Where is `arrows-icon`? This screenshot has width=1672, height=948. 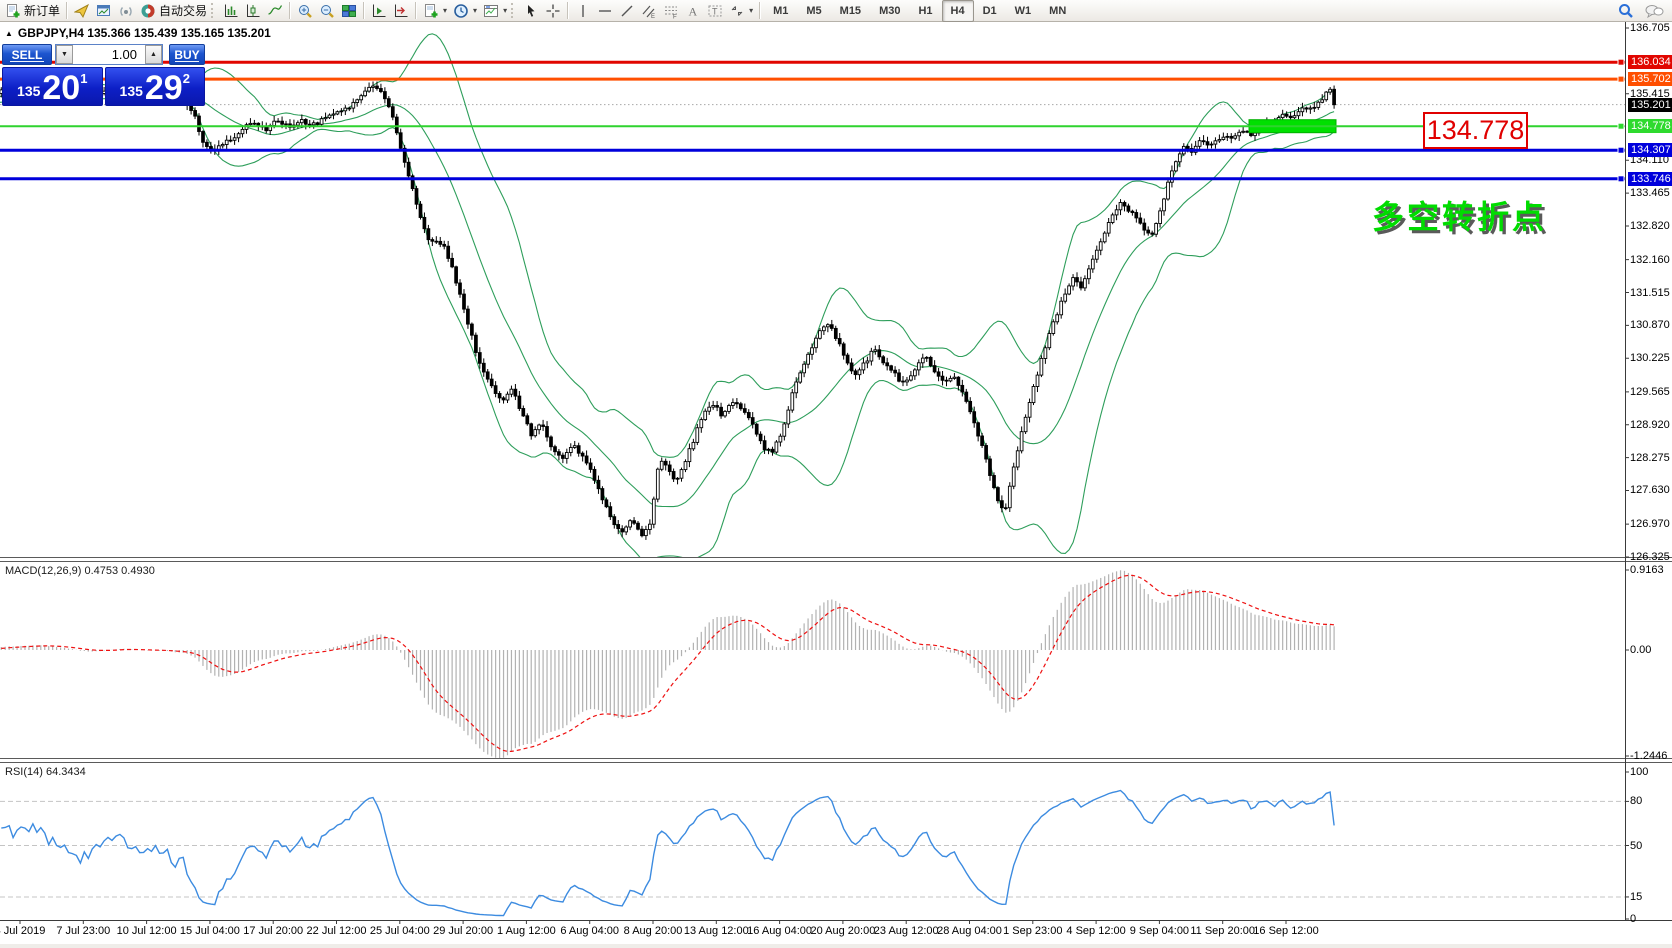 arrows-icon is located at coordinates (737, 10).